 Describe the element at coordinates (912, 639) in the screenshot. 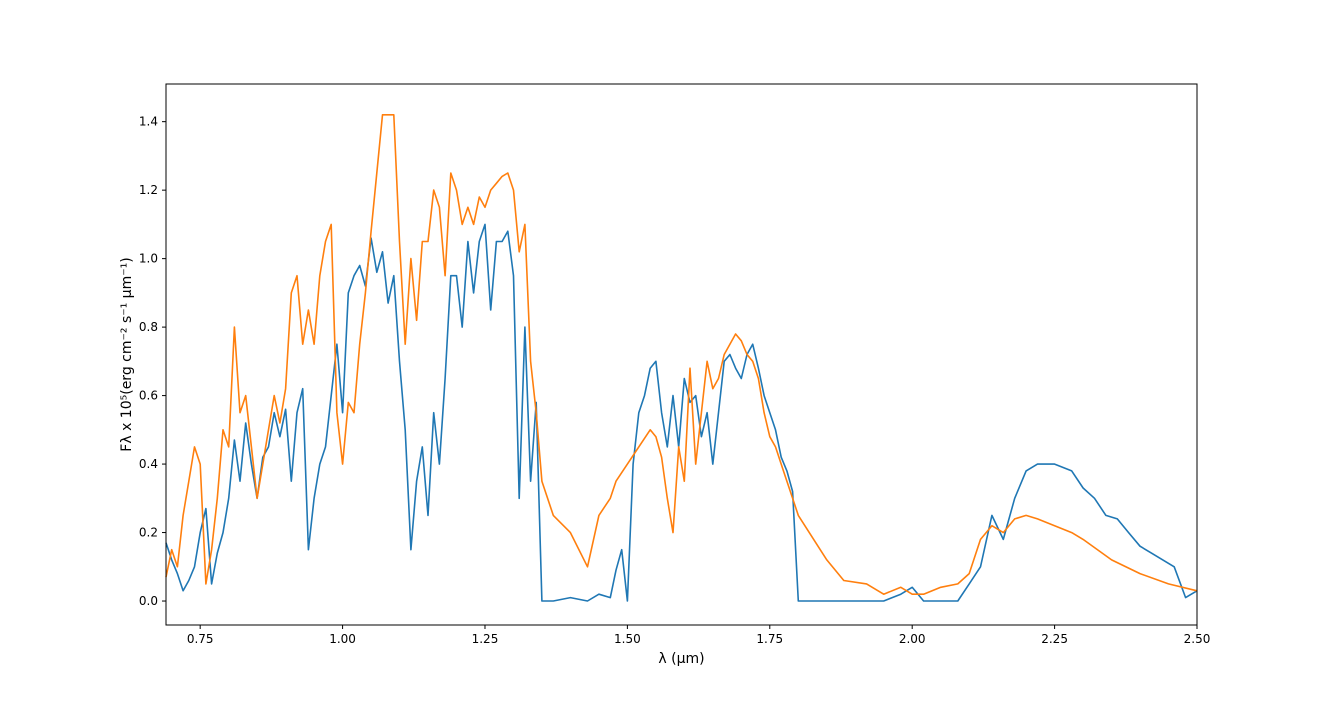

I see `x-tick-label: 2.00` at that location.